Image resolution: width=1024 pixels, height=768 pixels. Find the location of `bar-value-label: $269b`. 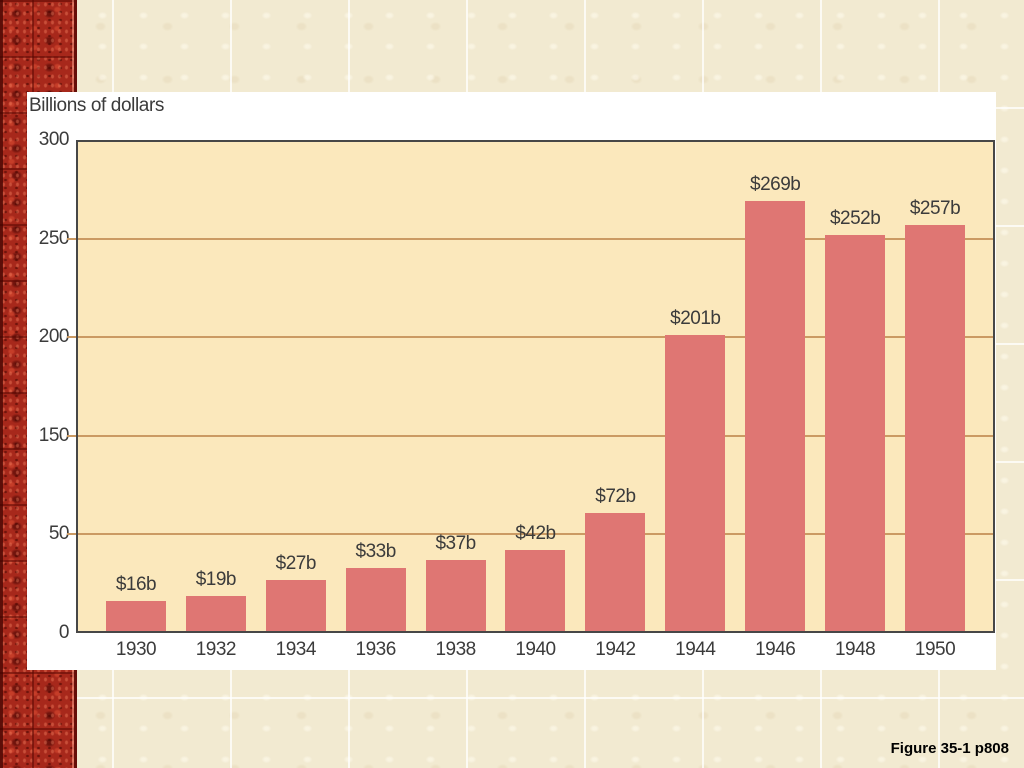

bar-value-label: $269b is located at coordinates (775, 185).